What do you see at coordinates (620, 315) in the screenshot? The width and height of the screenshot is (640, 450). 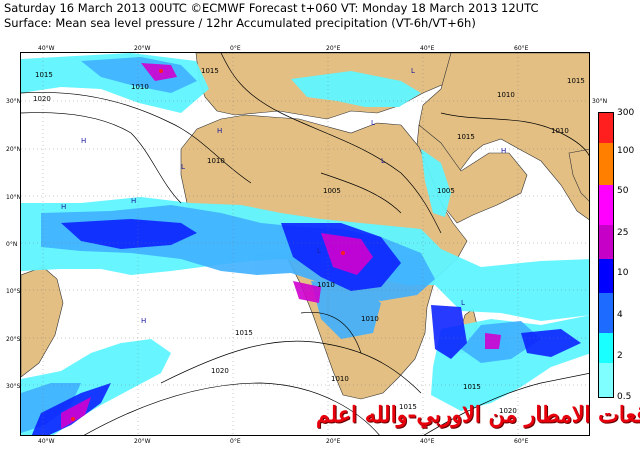 I see `legend-label: 4` at bounding box center [620, 315].